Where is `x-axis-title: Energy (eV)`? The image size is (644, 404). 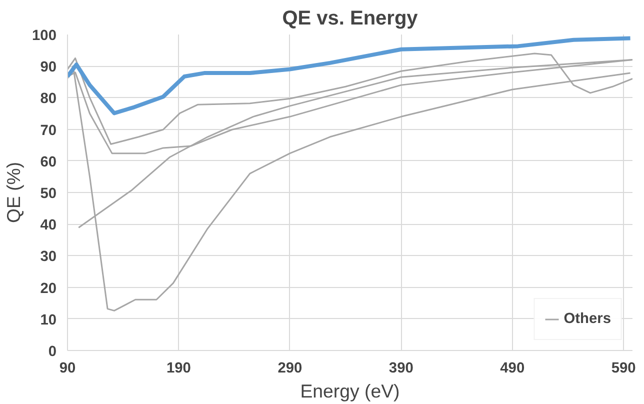 x-axis-title: Energy (eV) is located at coordinates (350, 391).